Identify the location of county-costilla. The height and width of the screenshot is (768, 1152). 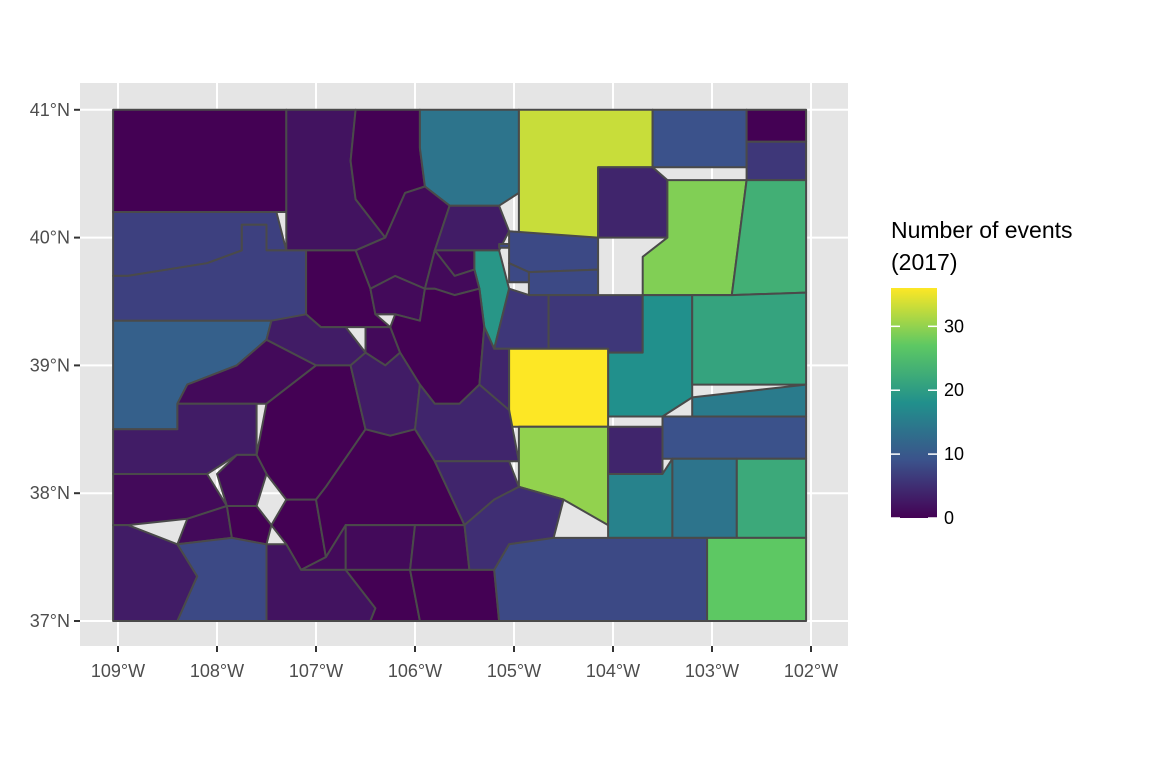
(455, 595).